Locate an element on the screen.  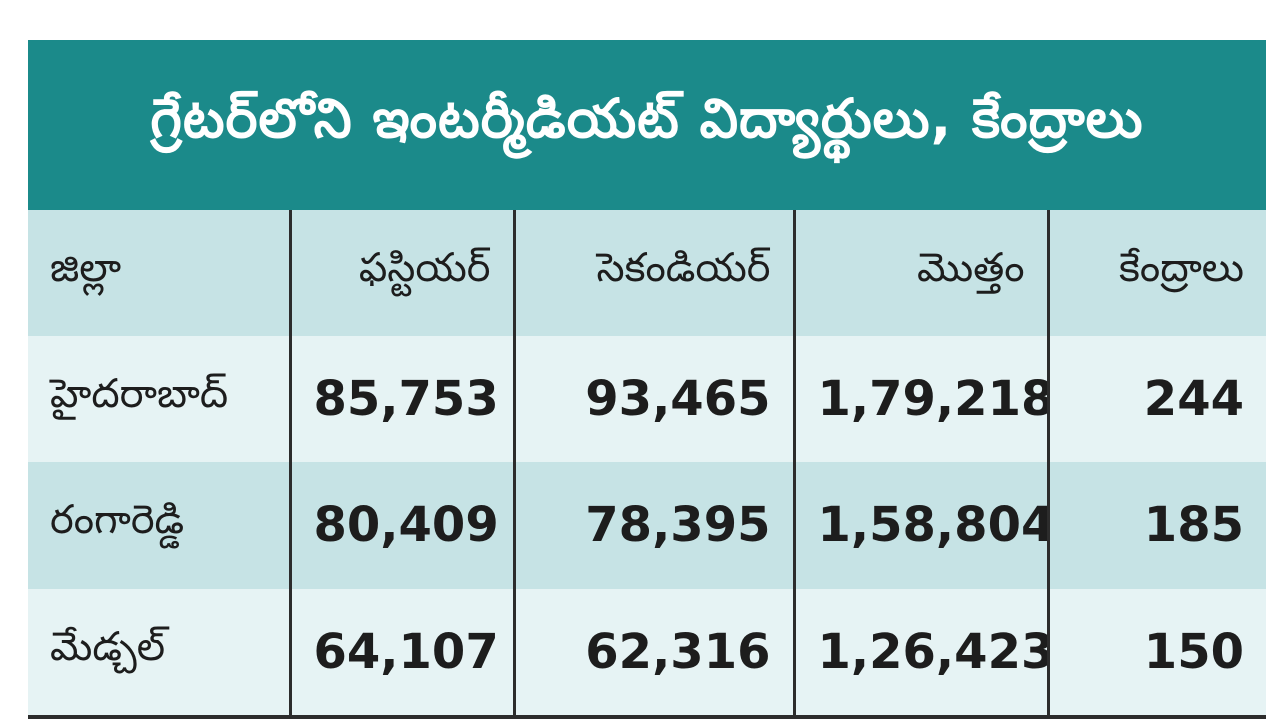
cell-first-year: 80,409 is located at coordinates (401, 525).